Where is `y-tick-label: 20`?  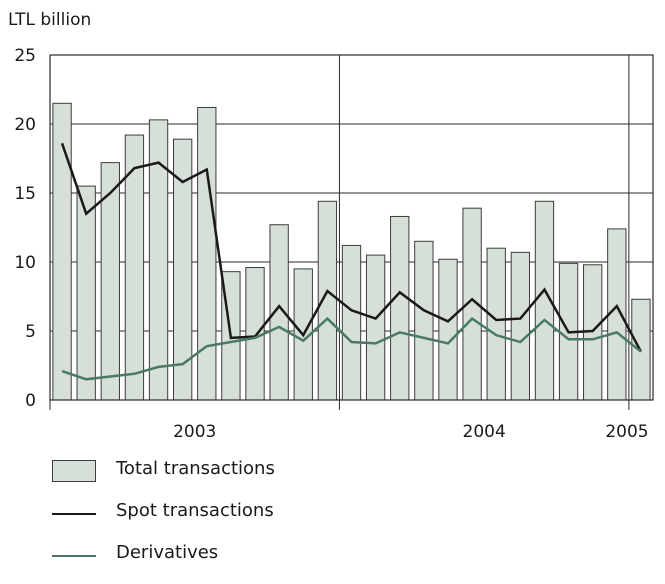
y-tick-label: 20 is located at coordinates (25, 125).